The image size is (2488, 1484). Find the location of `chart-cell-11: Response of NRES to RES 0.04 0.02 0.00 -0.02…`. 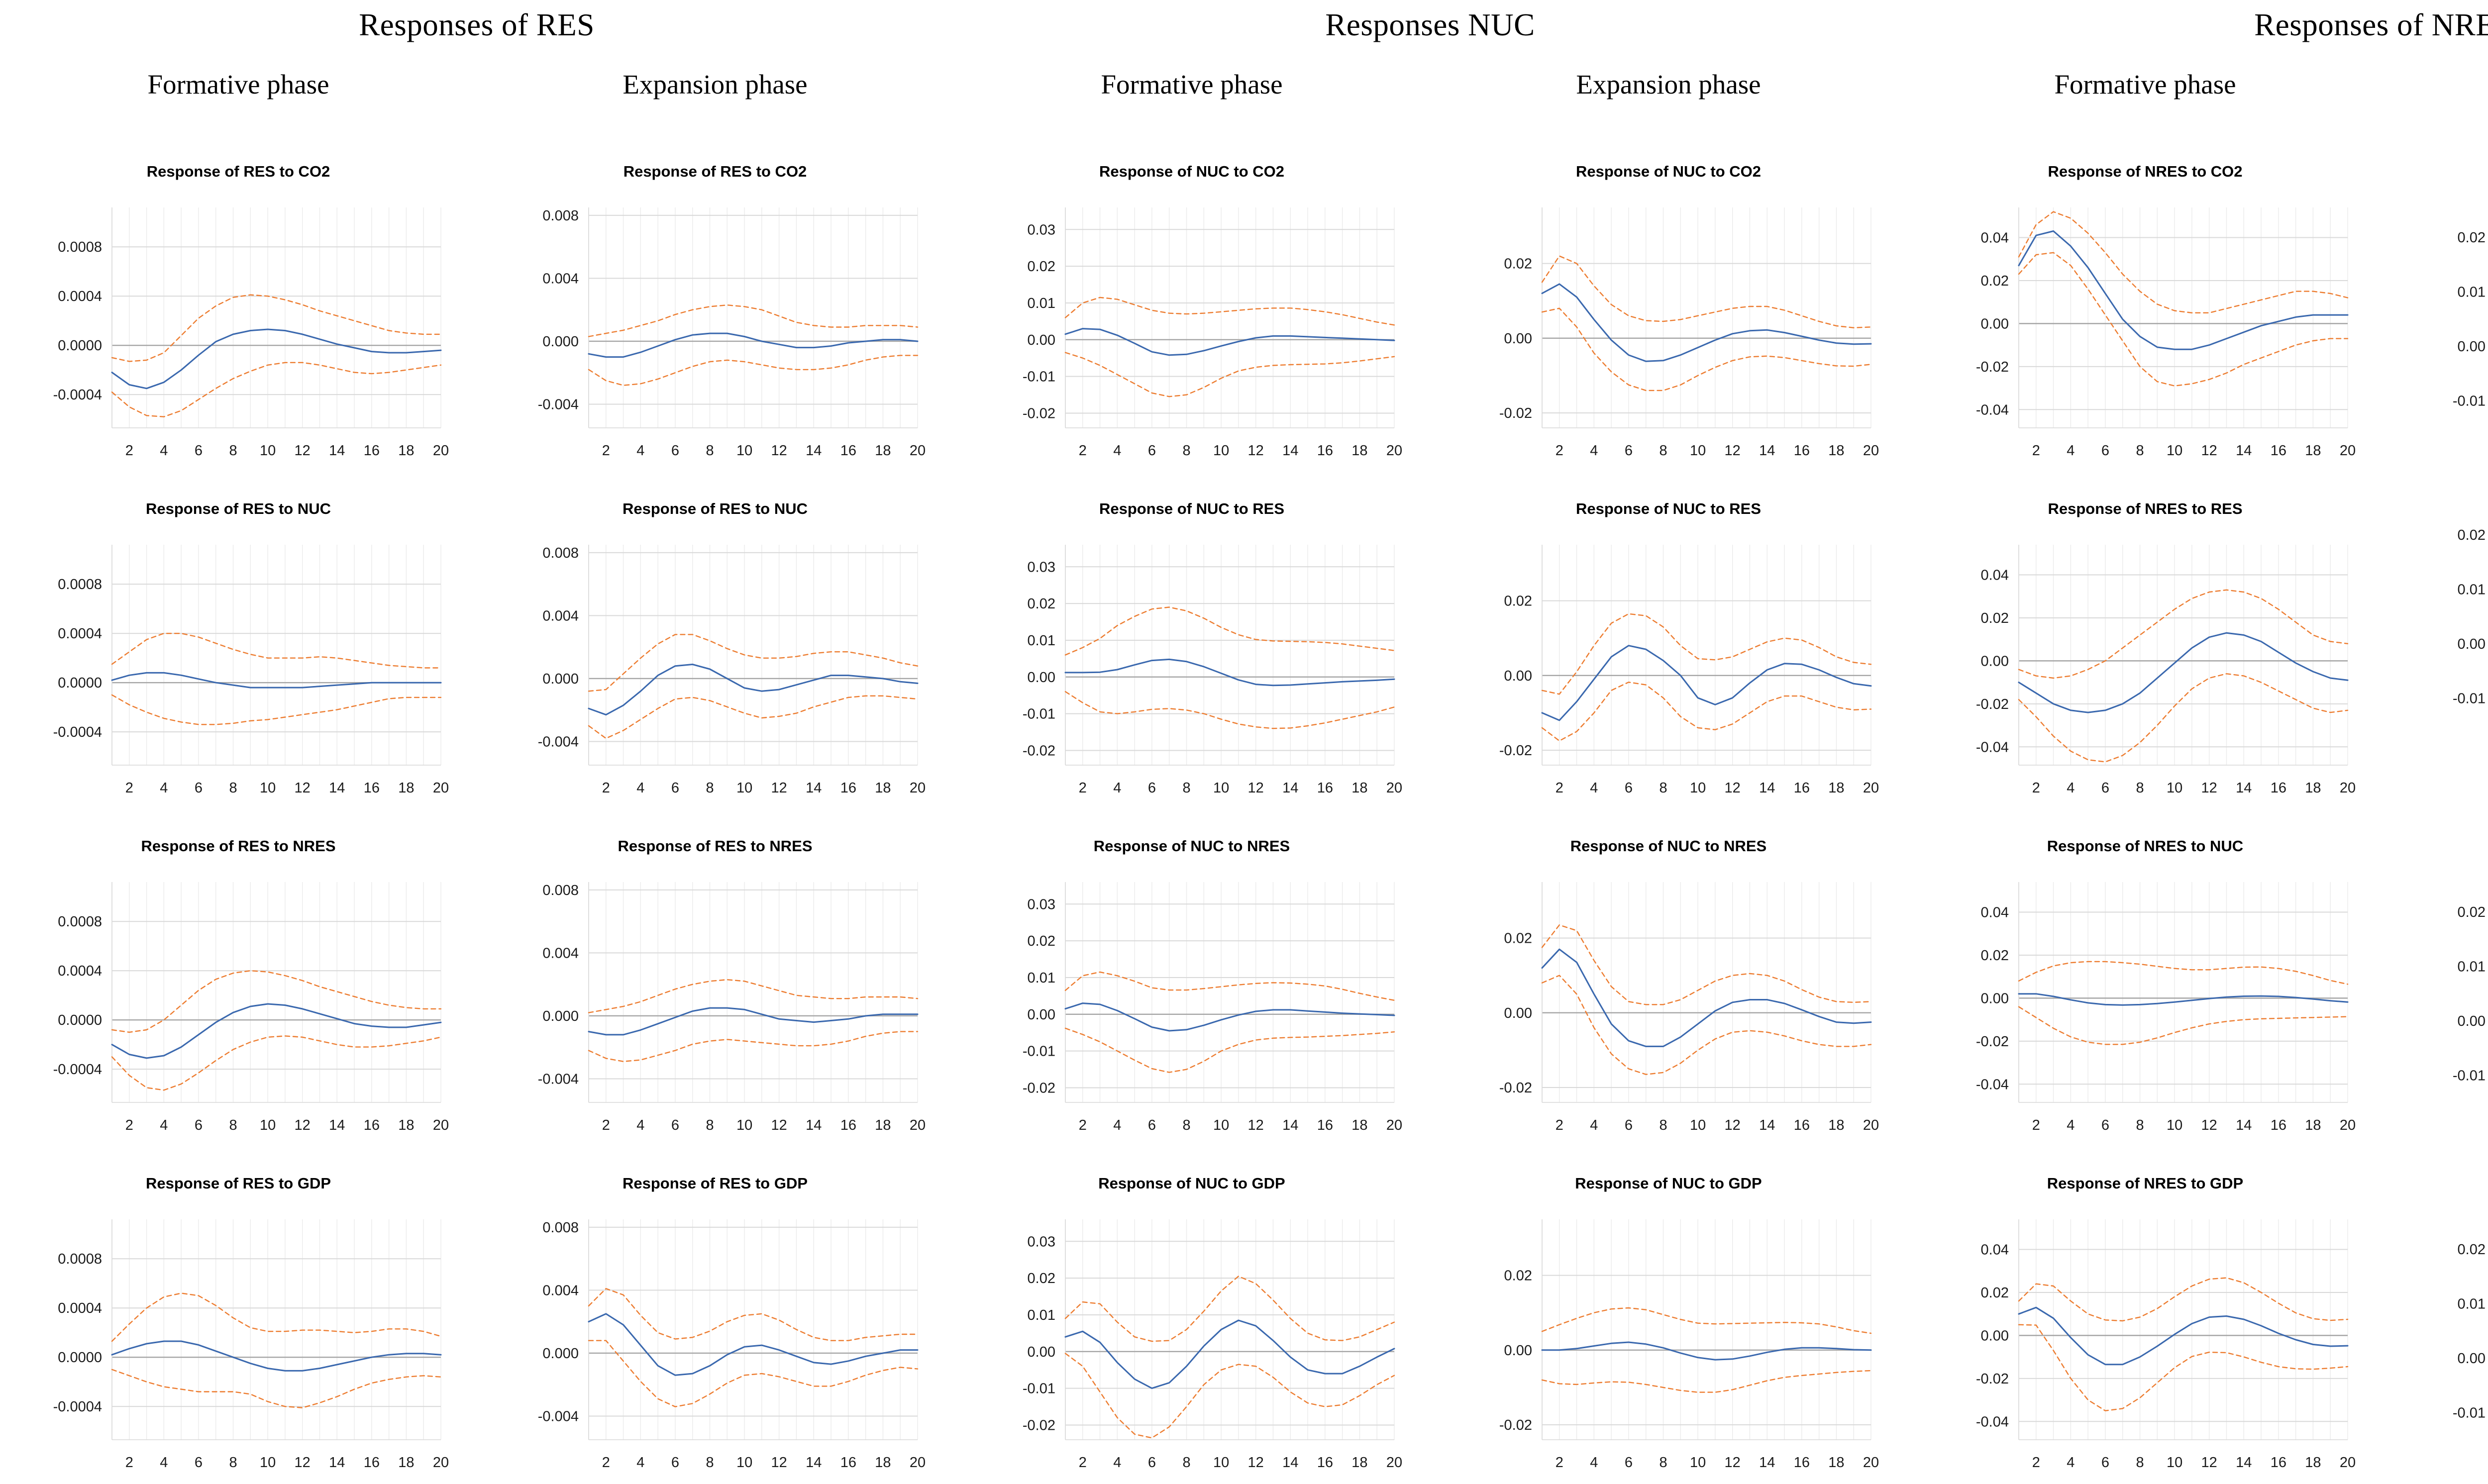

chart-cell-11: Response of NRES to RES 0.04 0.02 0.00 -0.02… is located at coordinates (2146, 641).